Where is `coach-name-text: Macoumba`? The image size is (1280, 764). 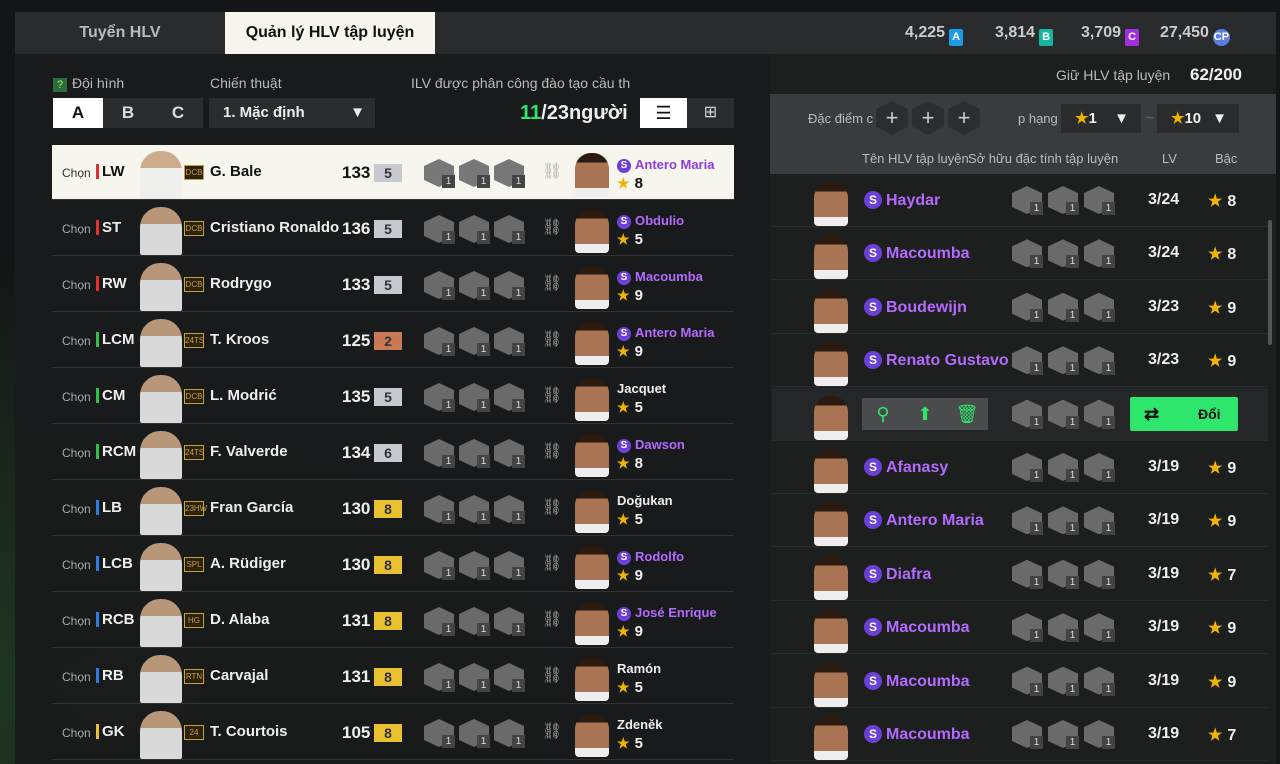 coach-name-text: Macoumba is located at coordinates (669, 276).